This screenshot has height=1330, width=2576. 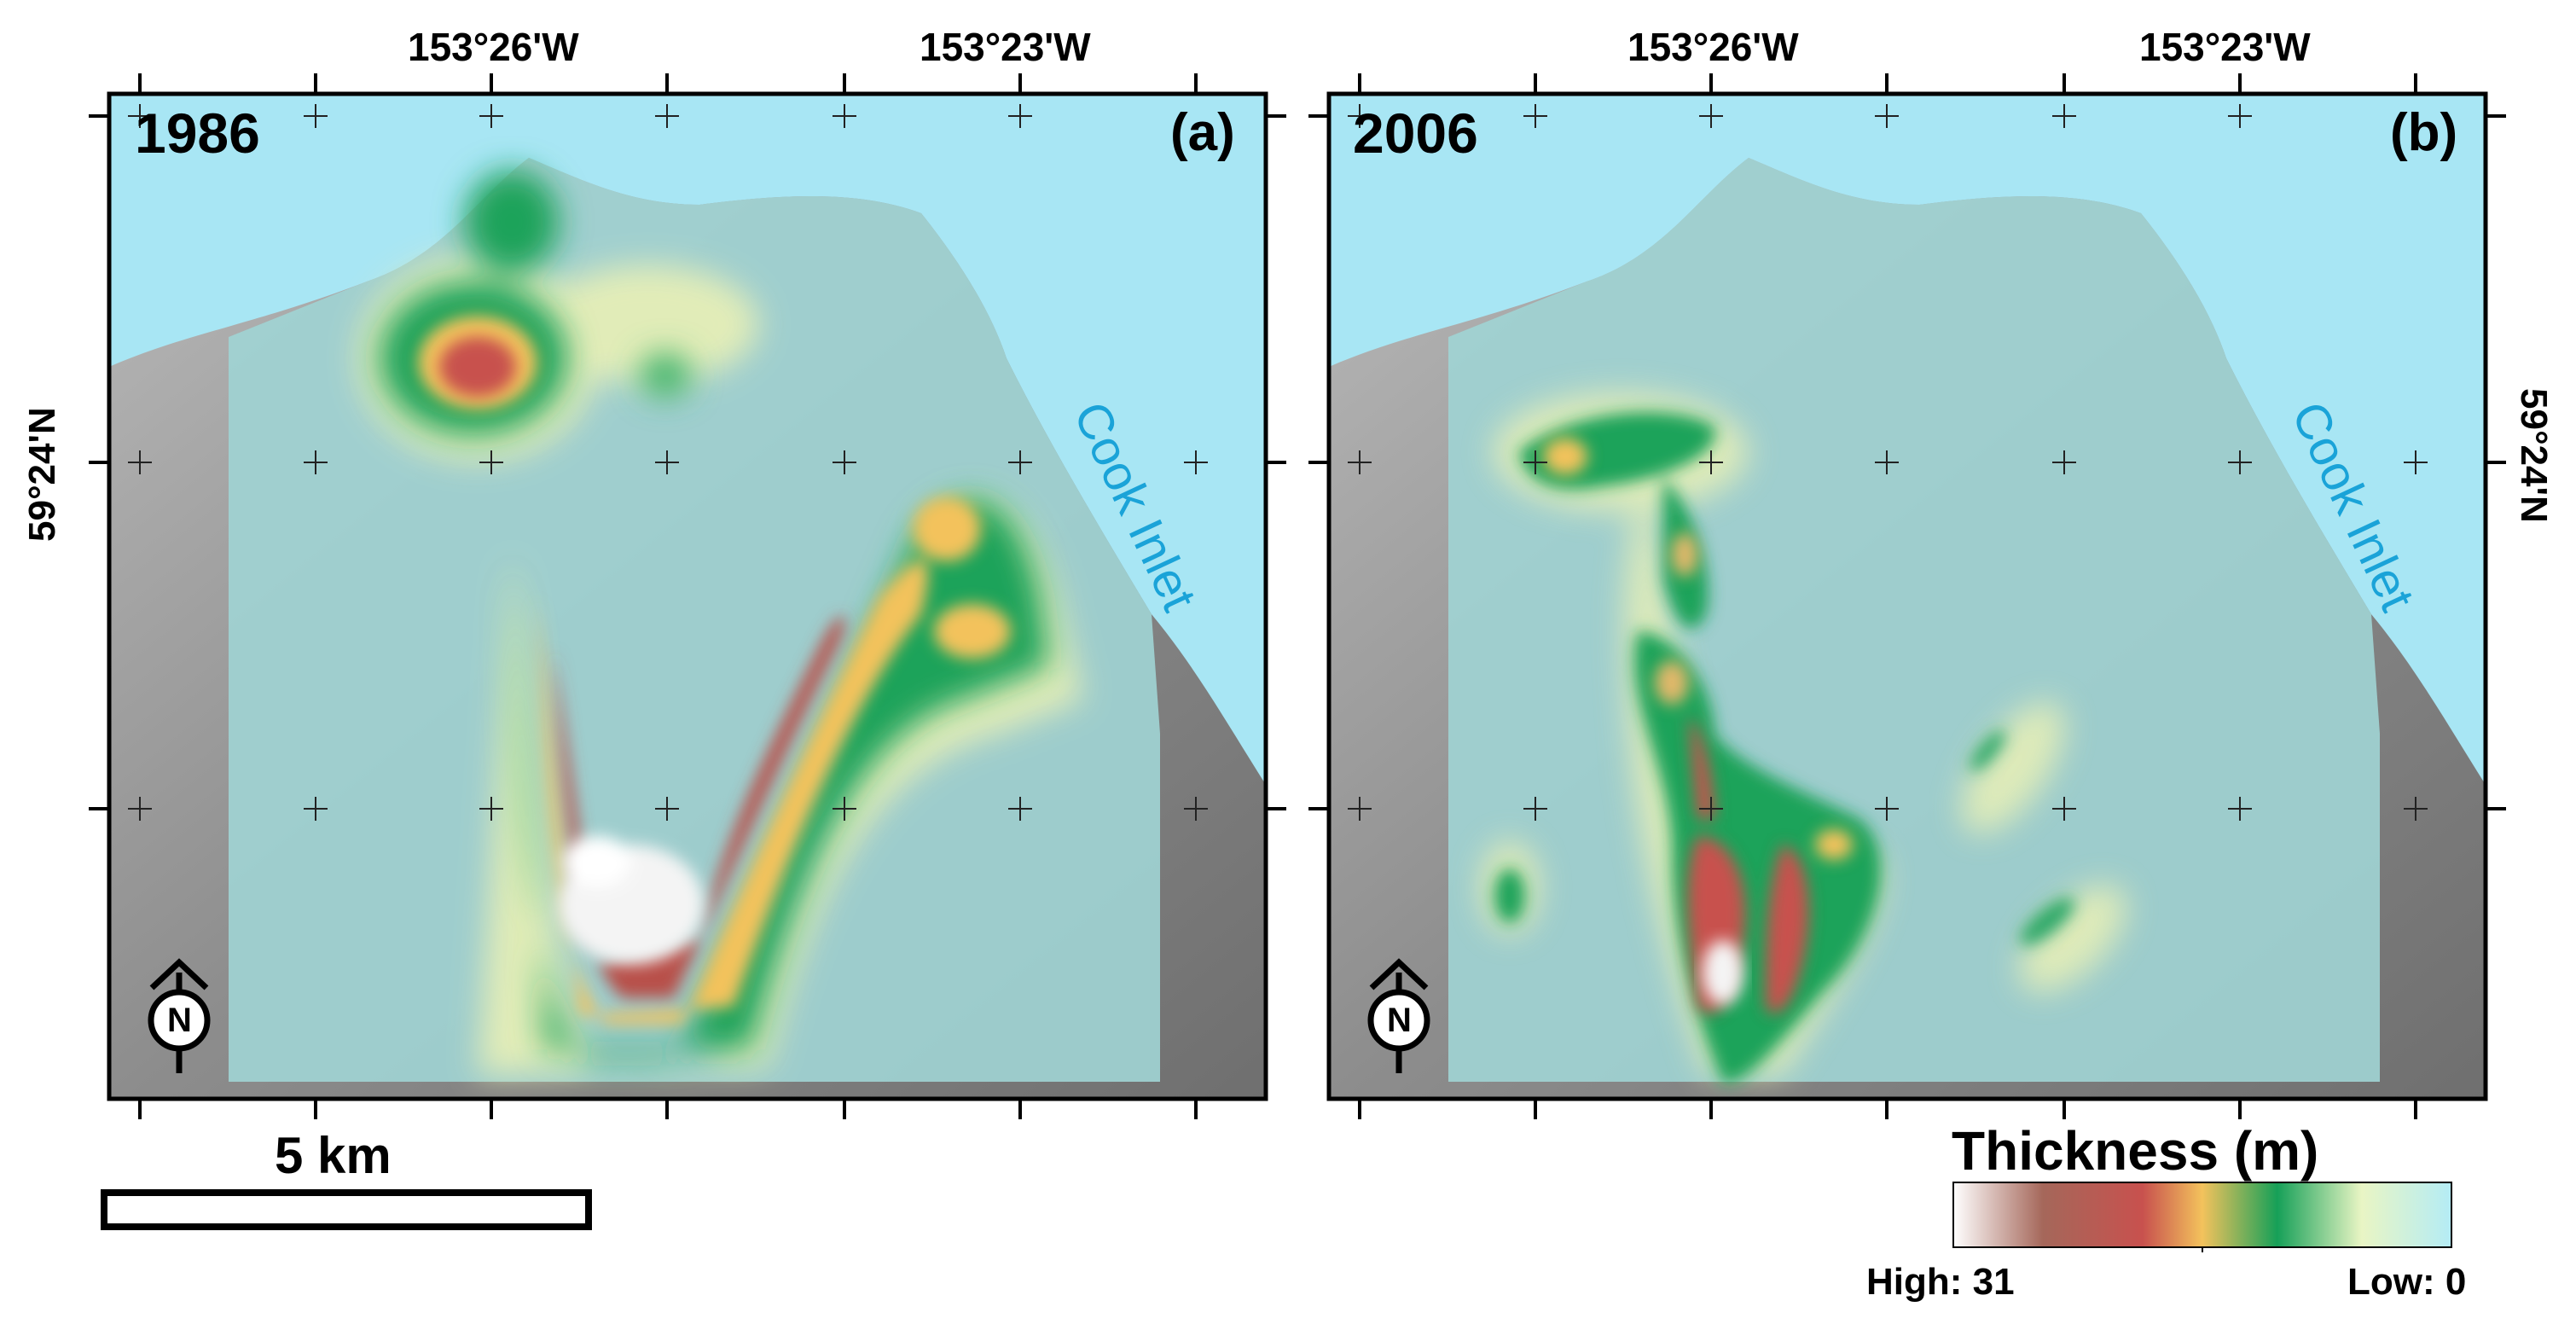 What do you see at coordinates (1940, 1282) in the screenshot?
I see `legend-high-label: High: 31` at bounding box center [1940, 1282].